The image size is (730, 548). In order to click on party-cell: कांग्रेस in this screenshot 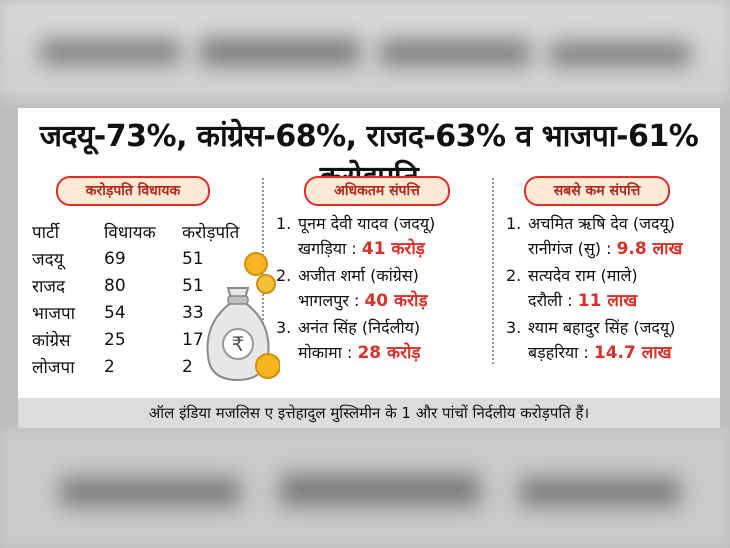, I will do `click(51, 341)`.